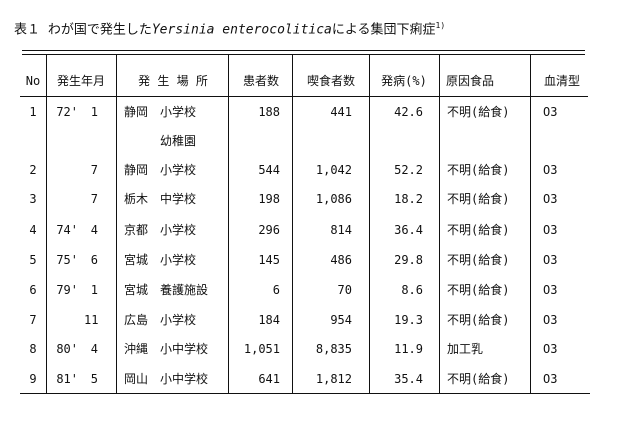 The width and height of the screenshot is (620, 428). Describe the element at coordinates (94, 260) in the screenshot. I see `cell-month: 6` at that location.